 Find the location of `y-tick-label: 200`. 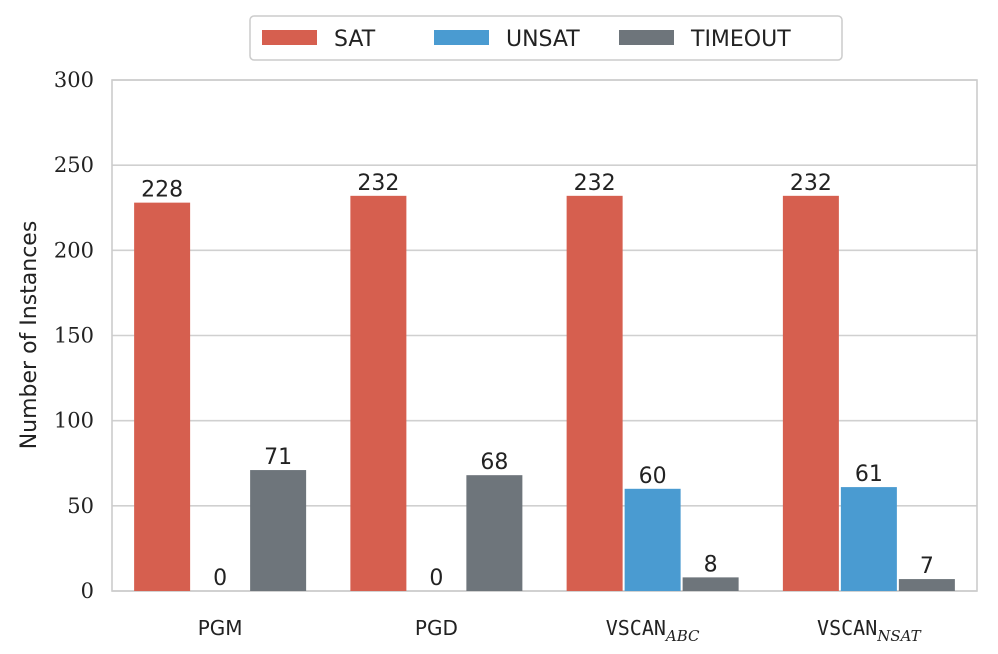

y-tick-label: 200 is located at coordinates (74, 250).